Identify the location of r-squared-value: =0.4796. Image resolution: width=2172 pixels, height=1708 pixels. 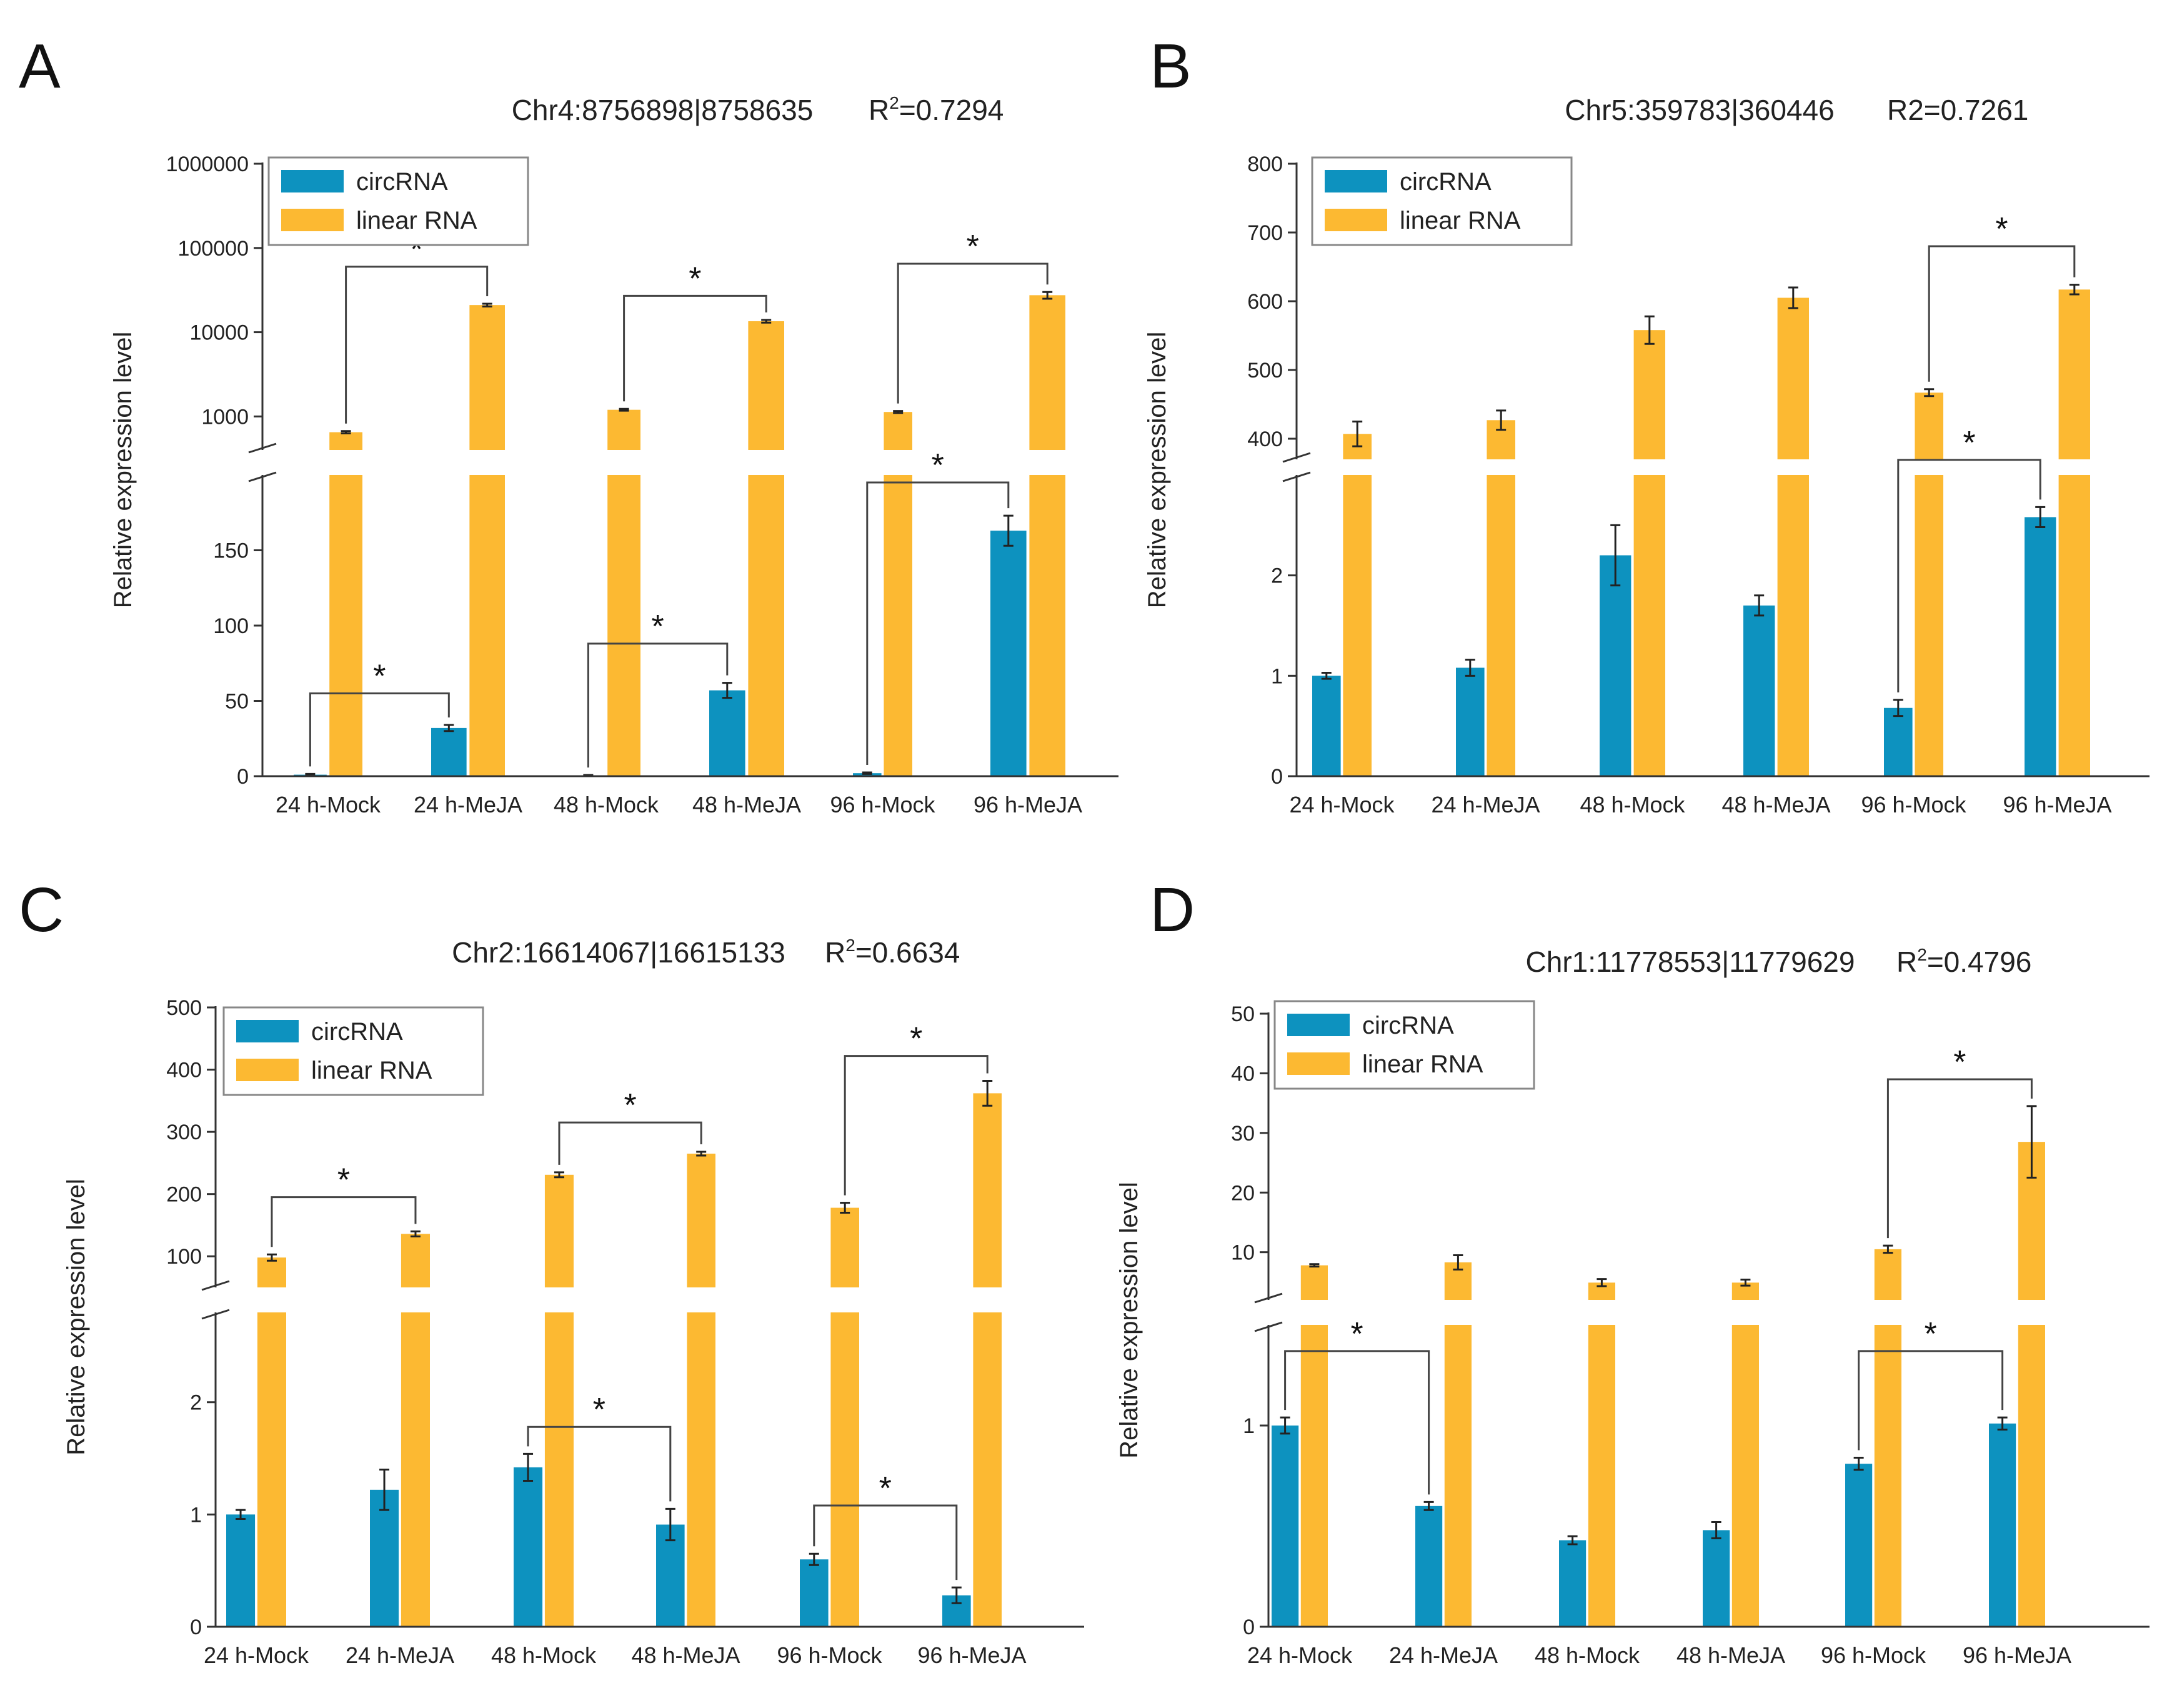
(1979, 962).